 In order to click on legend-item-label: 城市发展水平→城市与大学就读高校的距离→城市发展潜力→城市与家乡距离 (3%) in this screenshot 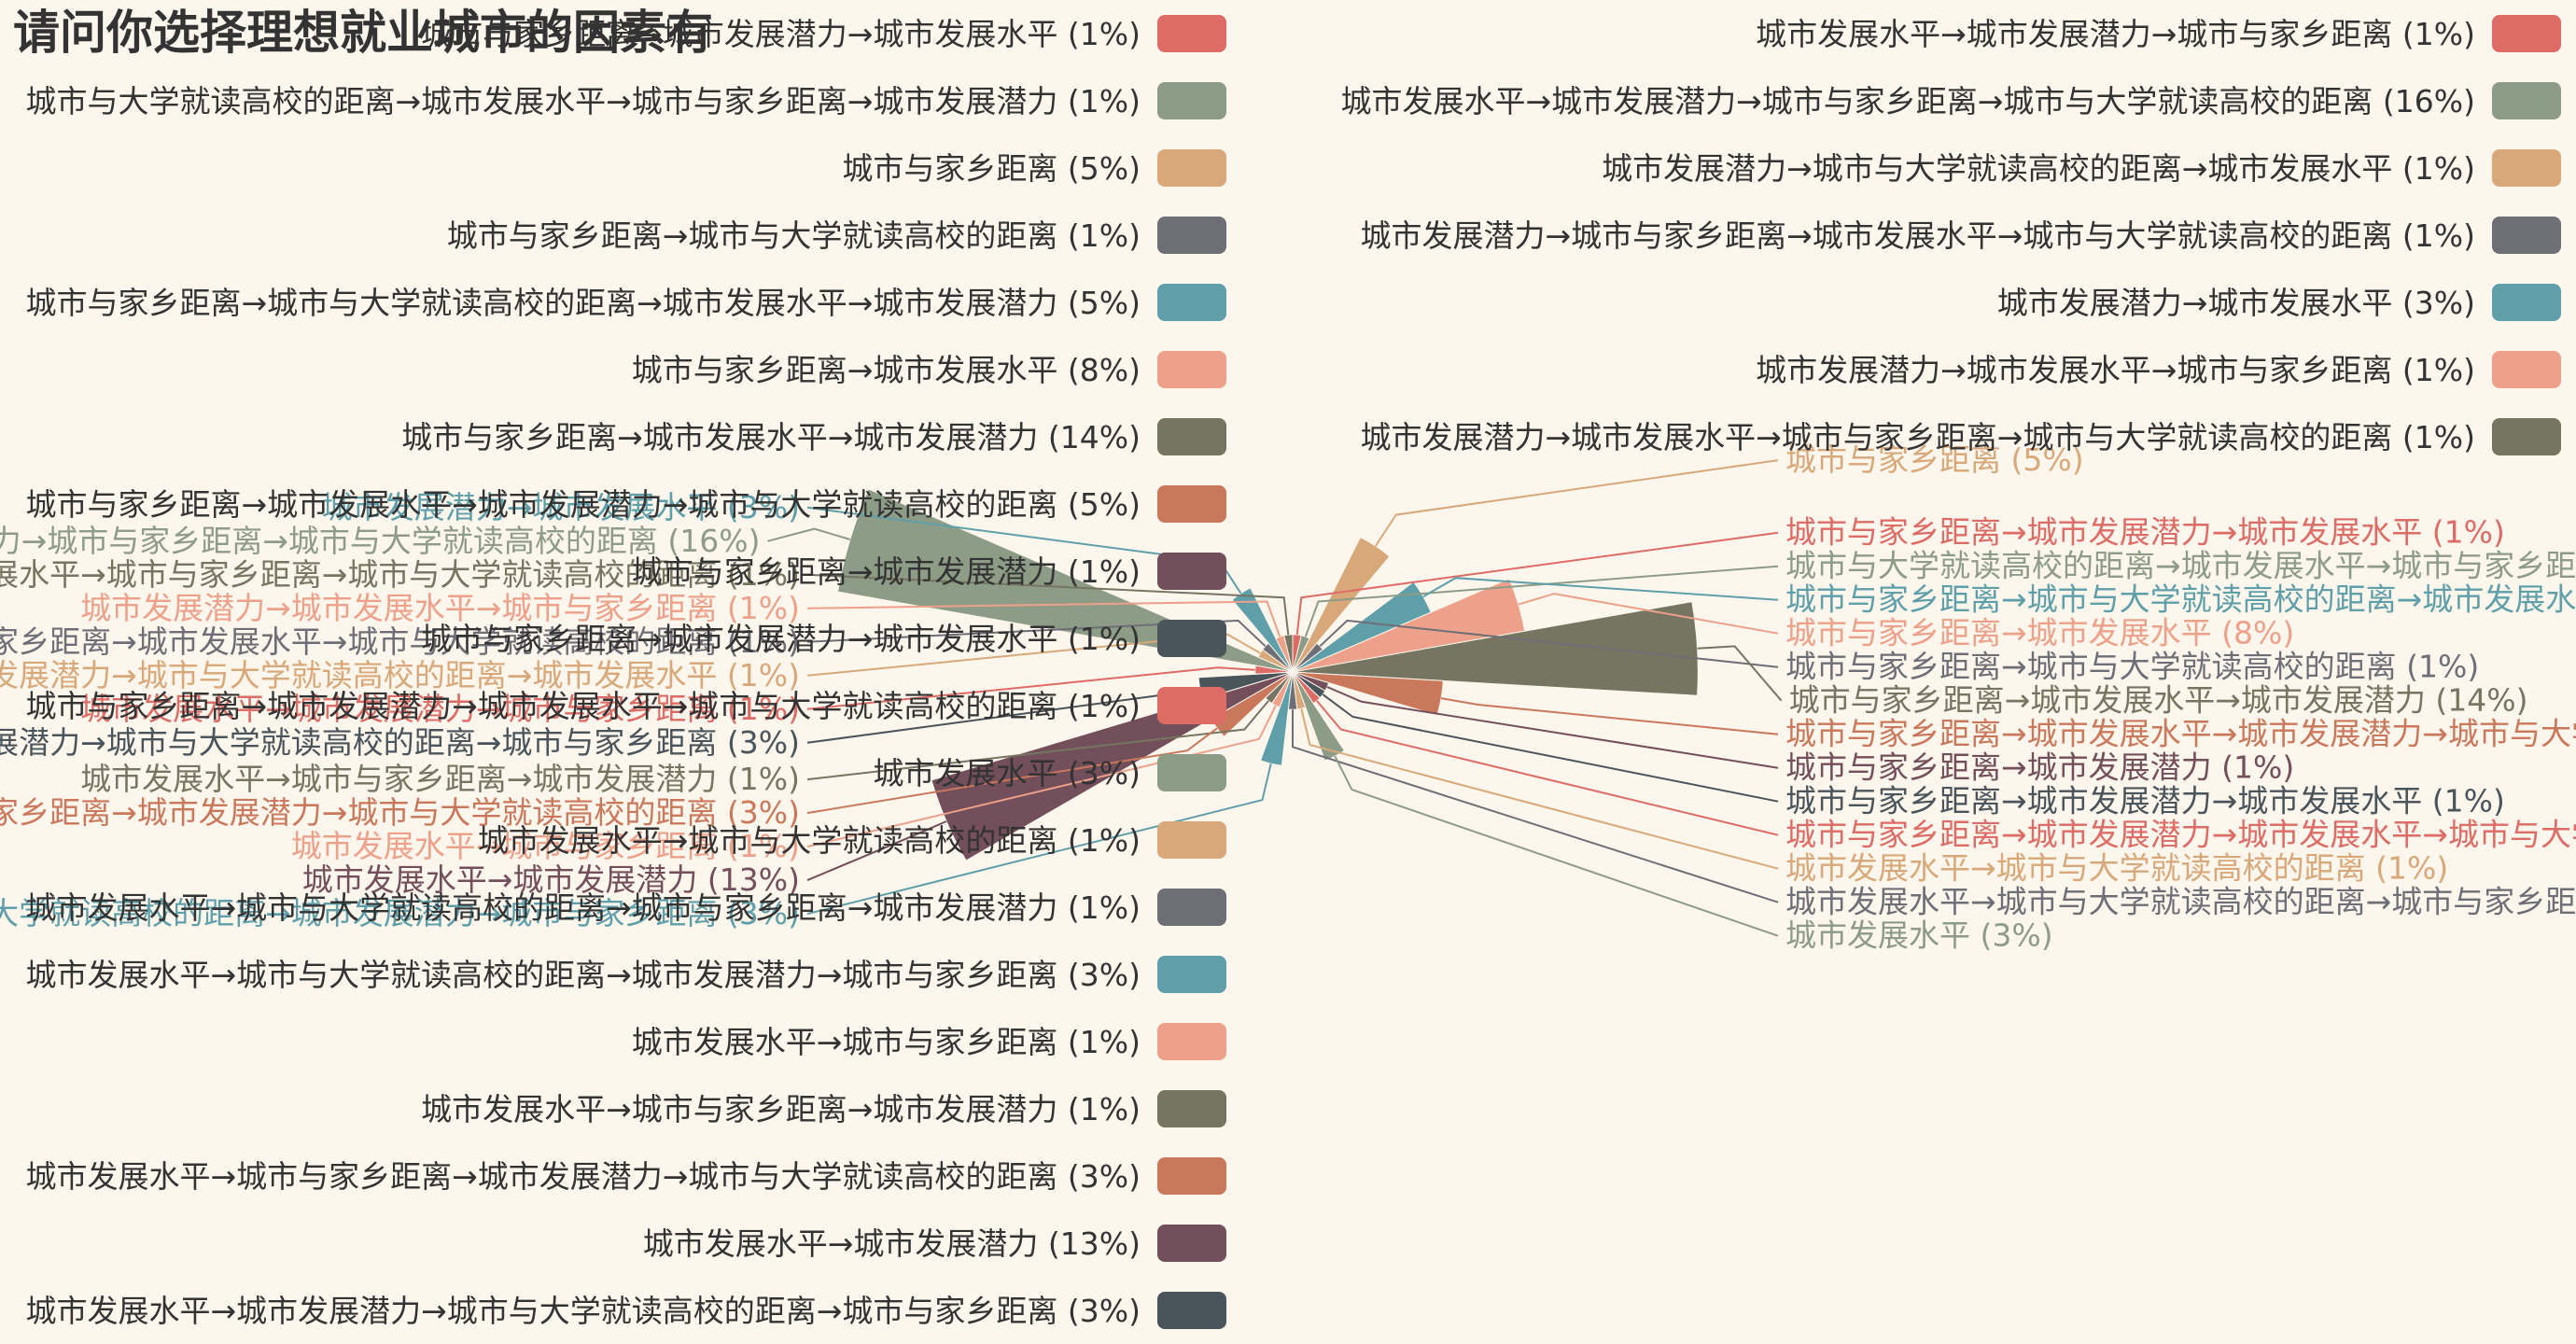, I will do `click(583, 975)`.